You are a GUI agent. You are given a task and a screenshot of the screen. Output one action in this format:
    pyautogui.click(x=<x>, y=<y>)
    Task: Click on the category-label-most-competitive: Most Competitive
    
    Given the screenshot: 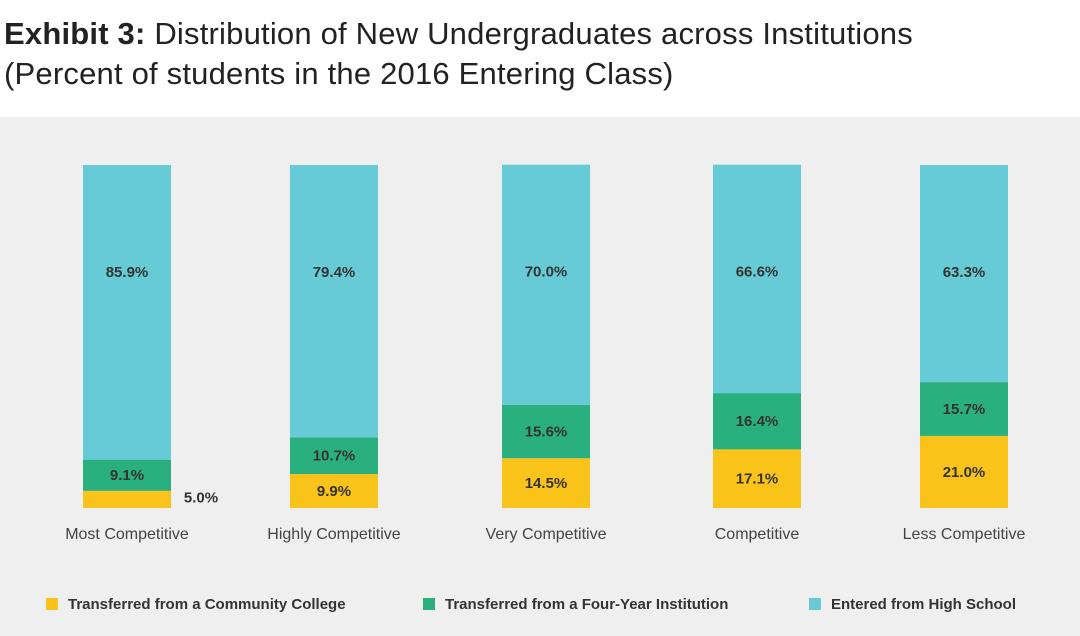 What is the action you would take?
    pyautogui.click(x=127, y=534)
    